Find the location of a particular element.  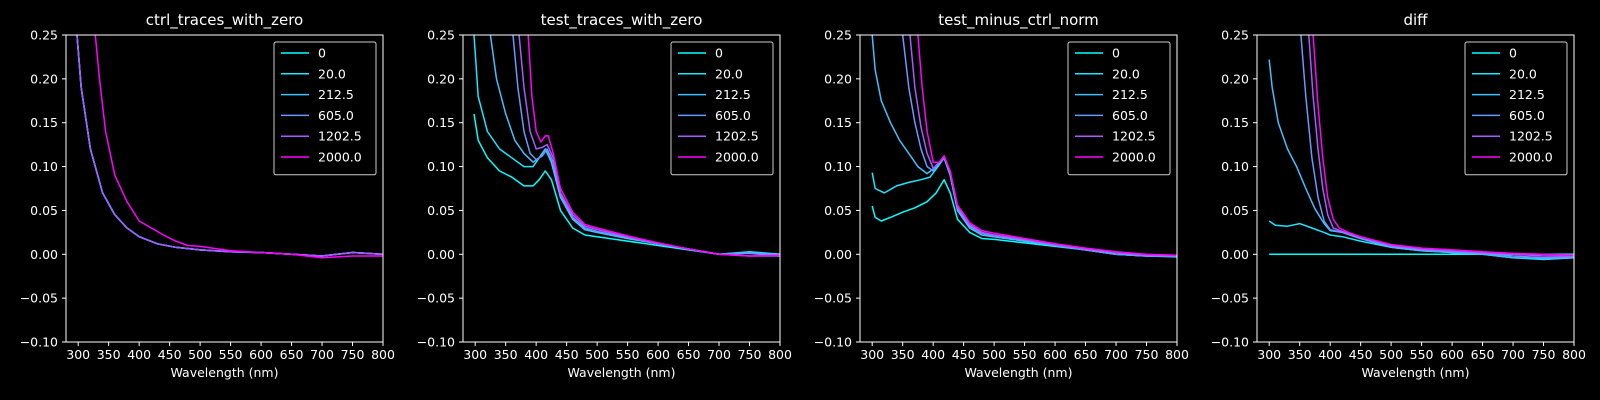

series-line-1202.5 is located at coordinates (1043, 146).